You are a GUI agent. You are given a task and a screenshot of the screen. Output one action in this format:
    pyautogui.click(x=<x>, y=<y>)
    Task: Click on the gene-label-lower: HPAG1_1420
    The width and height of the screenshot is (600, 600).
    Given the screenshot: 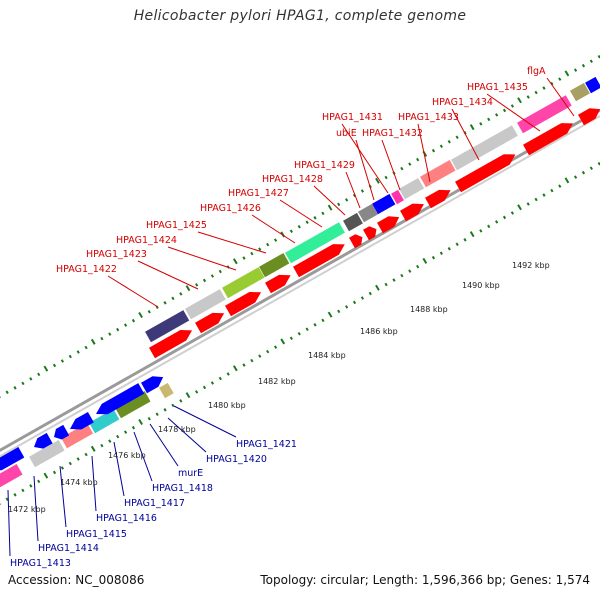 What is the action you would take?
    pyautogui.click(x=236, y=459)
    